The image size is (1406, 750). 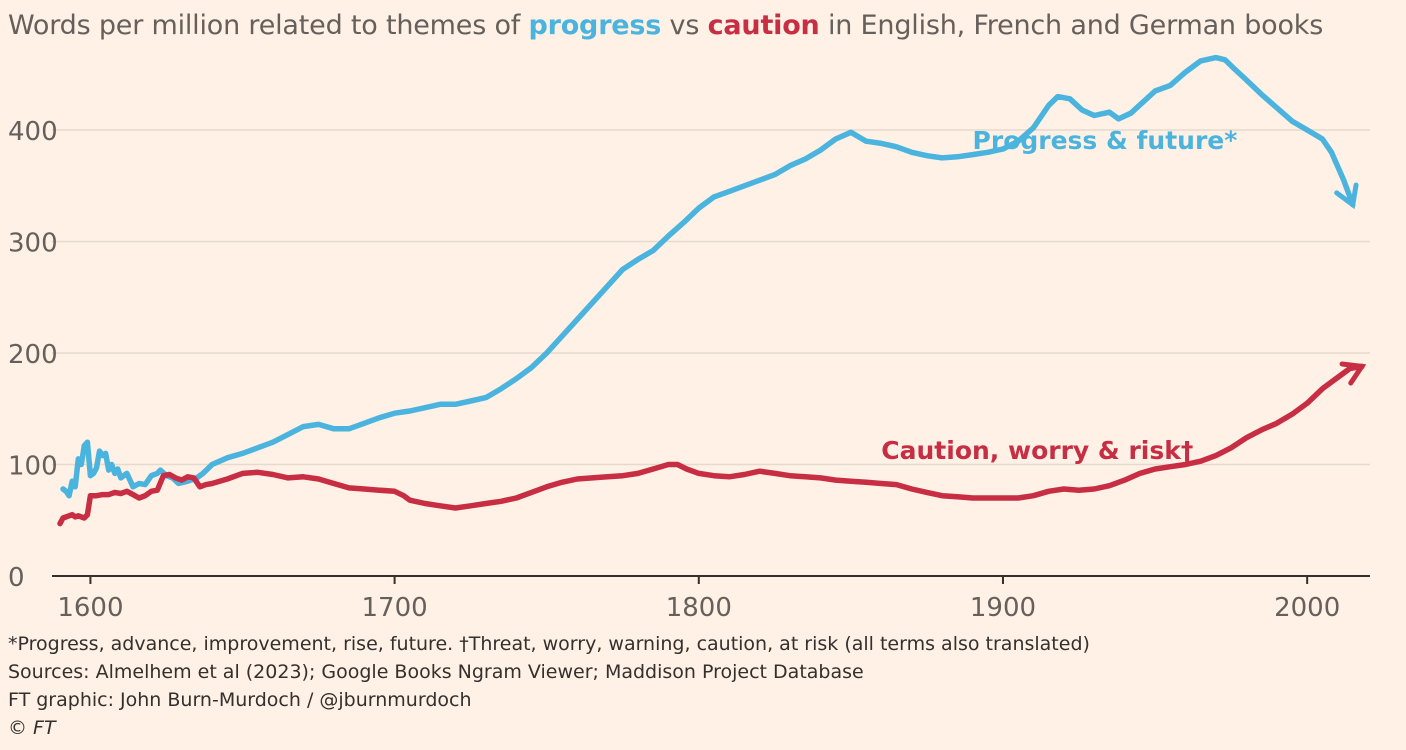 What do you see at coordinates (595, 25) in the screenshot?
I see `title-keyword-progress: progress` at bounding box center [595, 25].